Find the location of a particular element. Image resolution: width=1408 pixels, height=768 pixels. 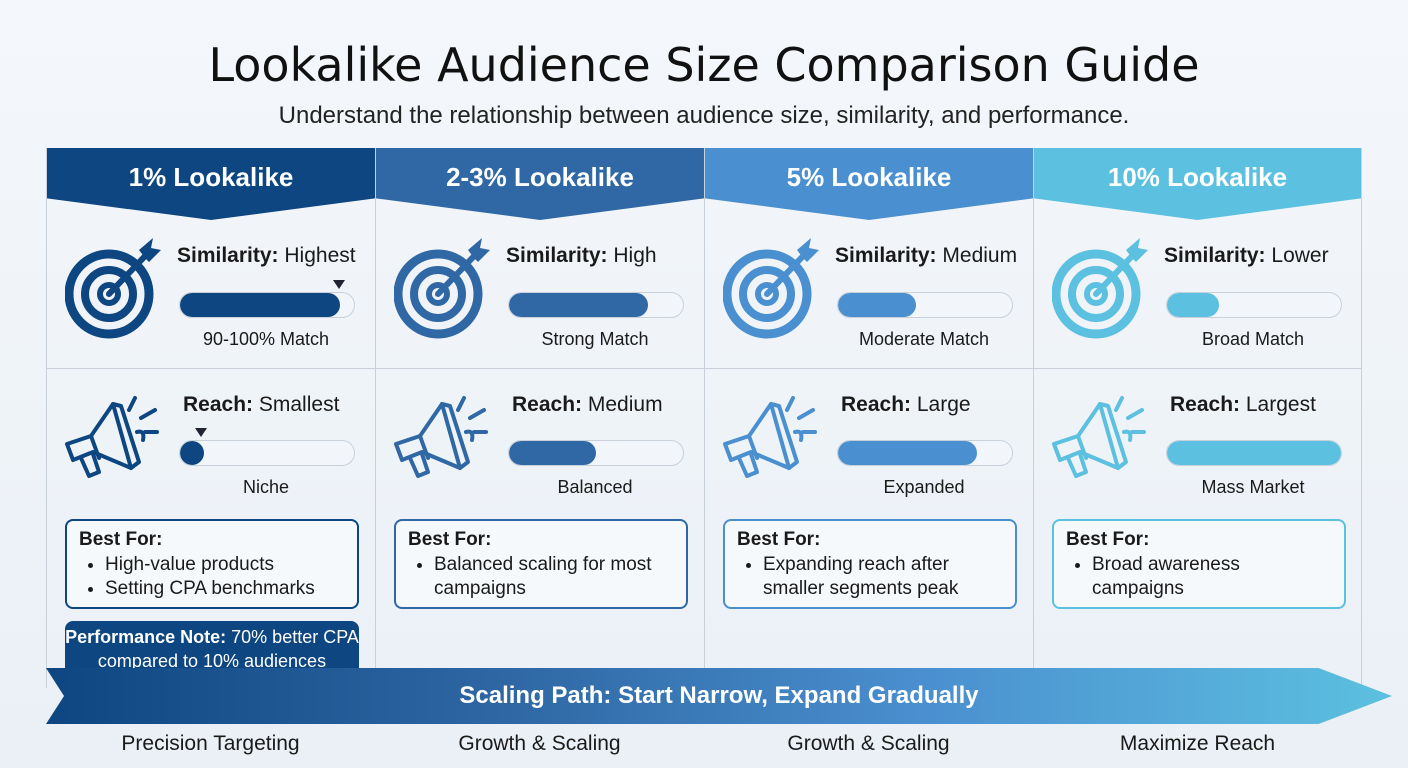

stage-label: Maximize Reach is located at coordinates (1197, 743).